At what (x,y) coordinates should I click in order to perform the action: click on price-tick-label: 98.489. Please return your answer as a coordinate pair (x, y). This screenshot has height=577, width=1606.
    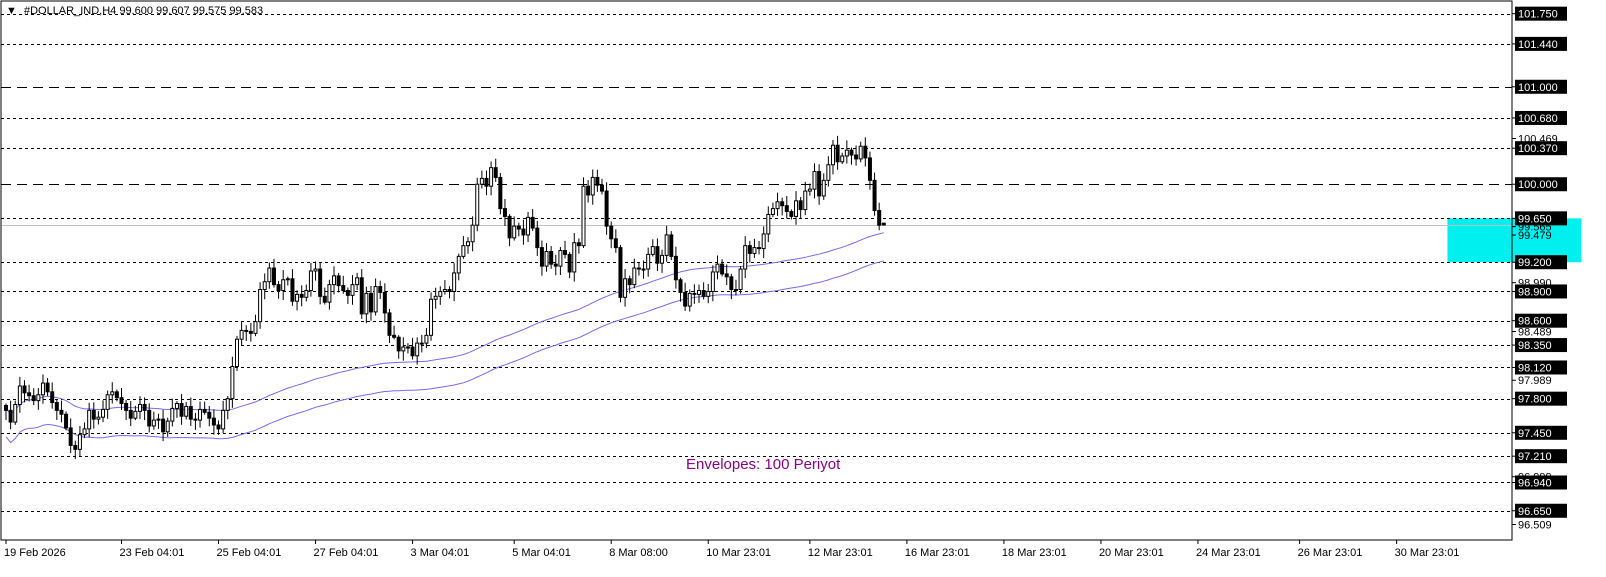
    Looking at the image, I should click on (1535, 333).